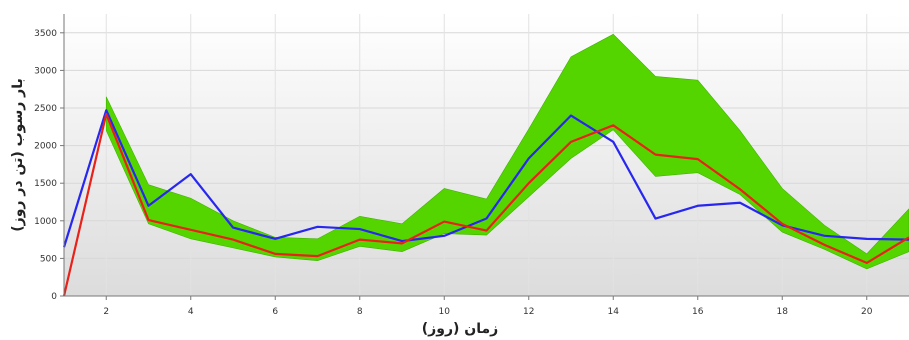 Image resolution: width=909 pixels, height=340 pixels. What do you see at coordinates (460, 329) in the screenshot?
I see `x-axis-title: زمان (روز)` at bounding box center [460, 329].